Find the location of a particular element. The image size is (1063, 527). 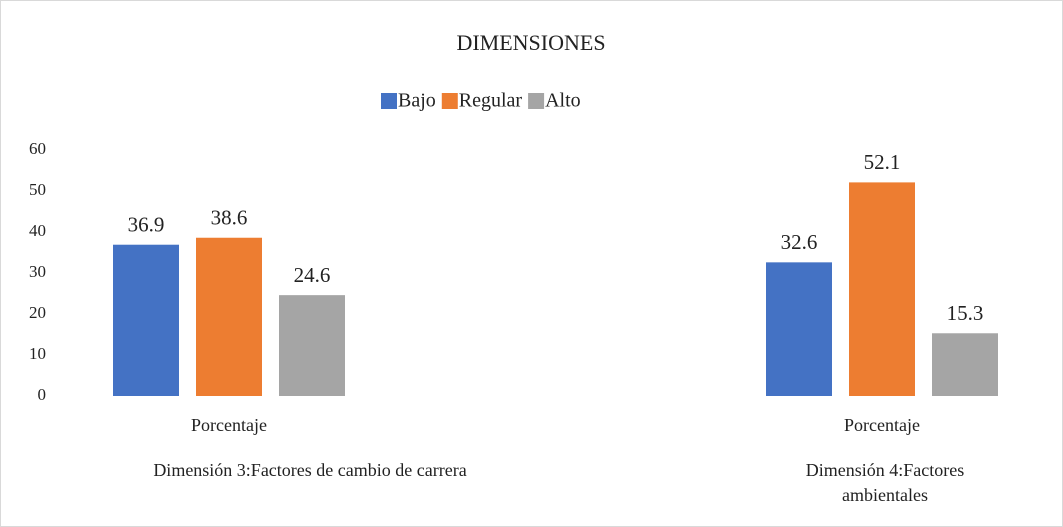

group-label-line: Dimensión 4:Factores is located at coordinates (885, 470).